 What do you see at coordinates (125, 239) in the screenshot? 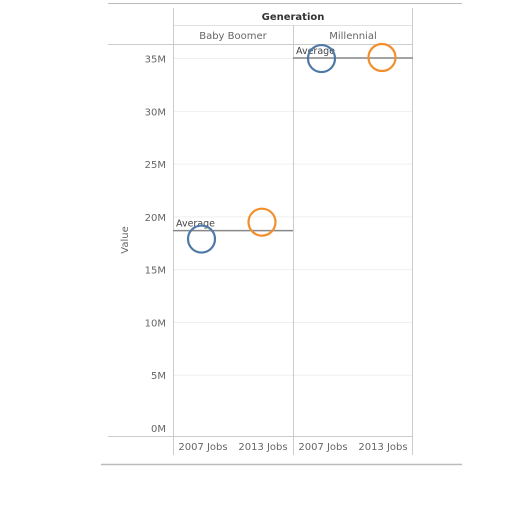
I see `y-axis-title: Value` at bounding box center [125, 239].